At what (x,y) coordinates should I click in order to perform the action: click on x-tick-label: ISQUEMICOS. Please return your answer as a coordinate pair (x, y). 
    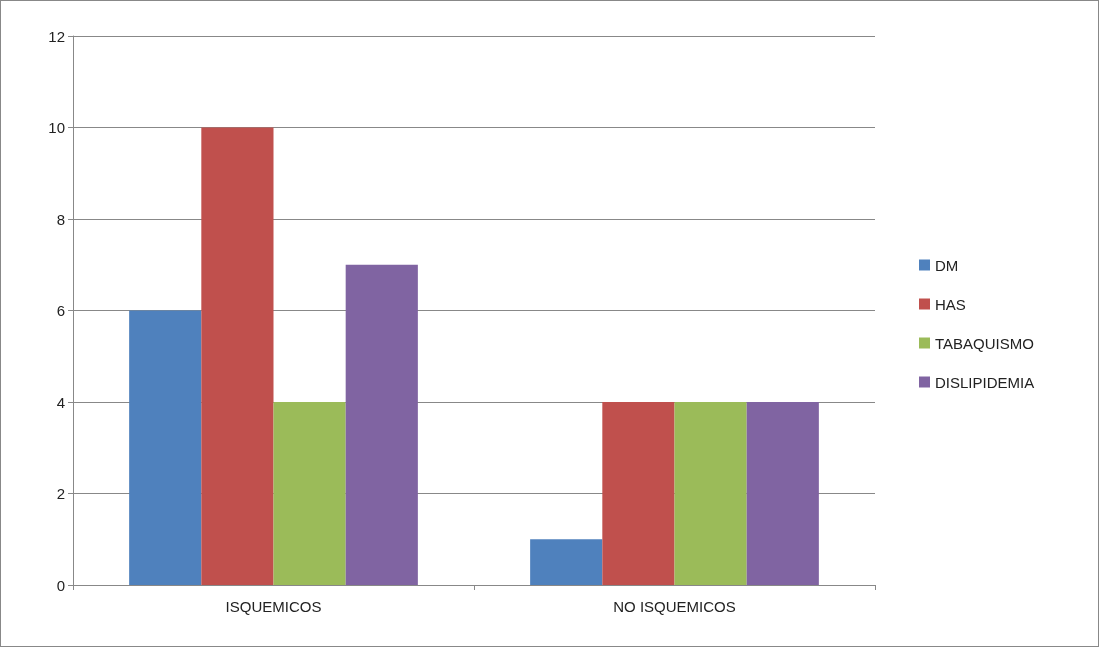
    Looking at the image, I should click on (273, 606).